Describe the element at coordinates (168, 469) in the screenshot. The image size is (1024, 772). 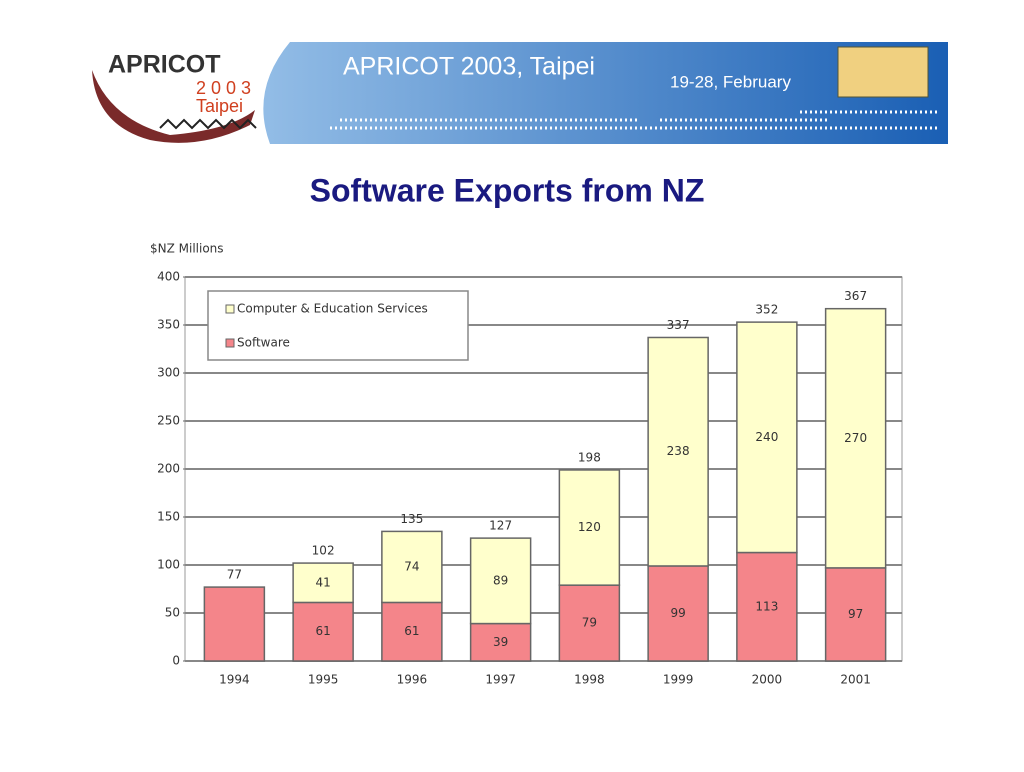
I see `y-tick-label: 200` at that location.